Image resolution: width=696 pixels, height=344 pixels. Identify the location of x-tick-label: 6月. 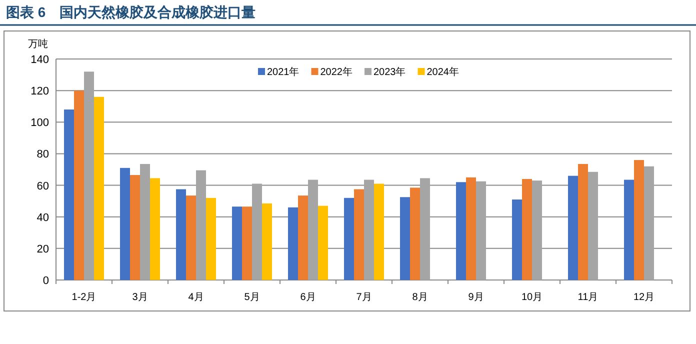
(308, 297).